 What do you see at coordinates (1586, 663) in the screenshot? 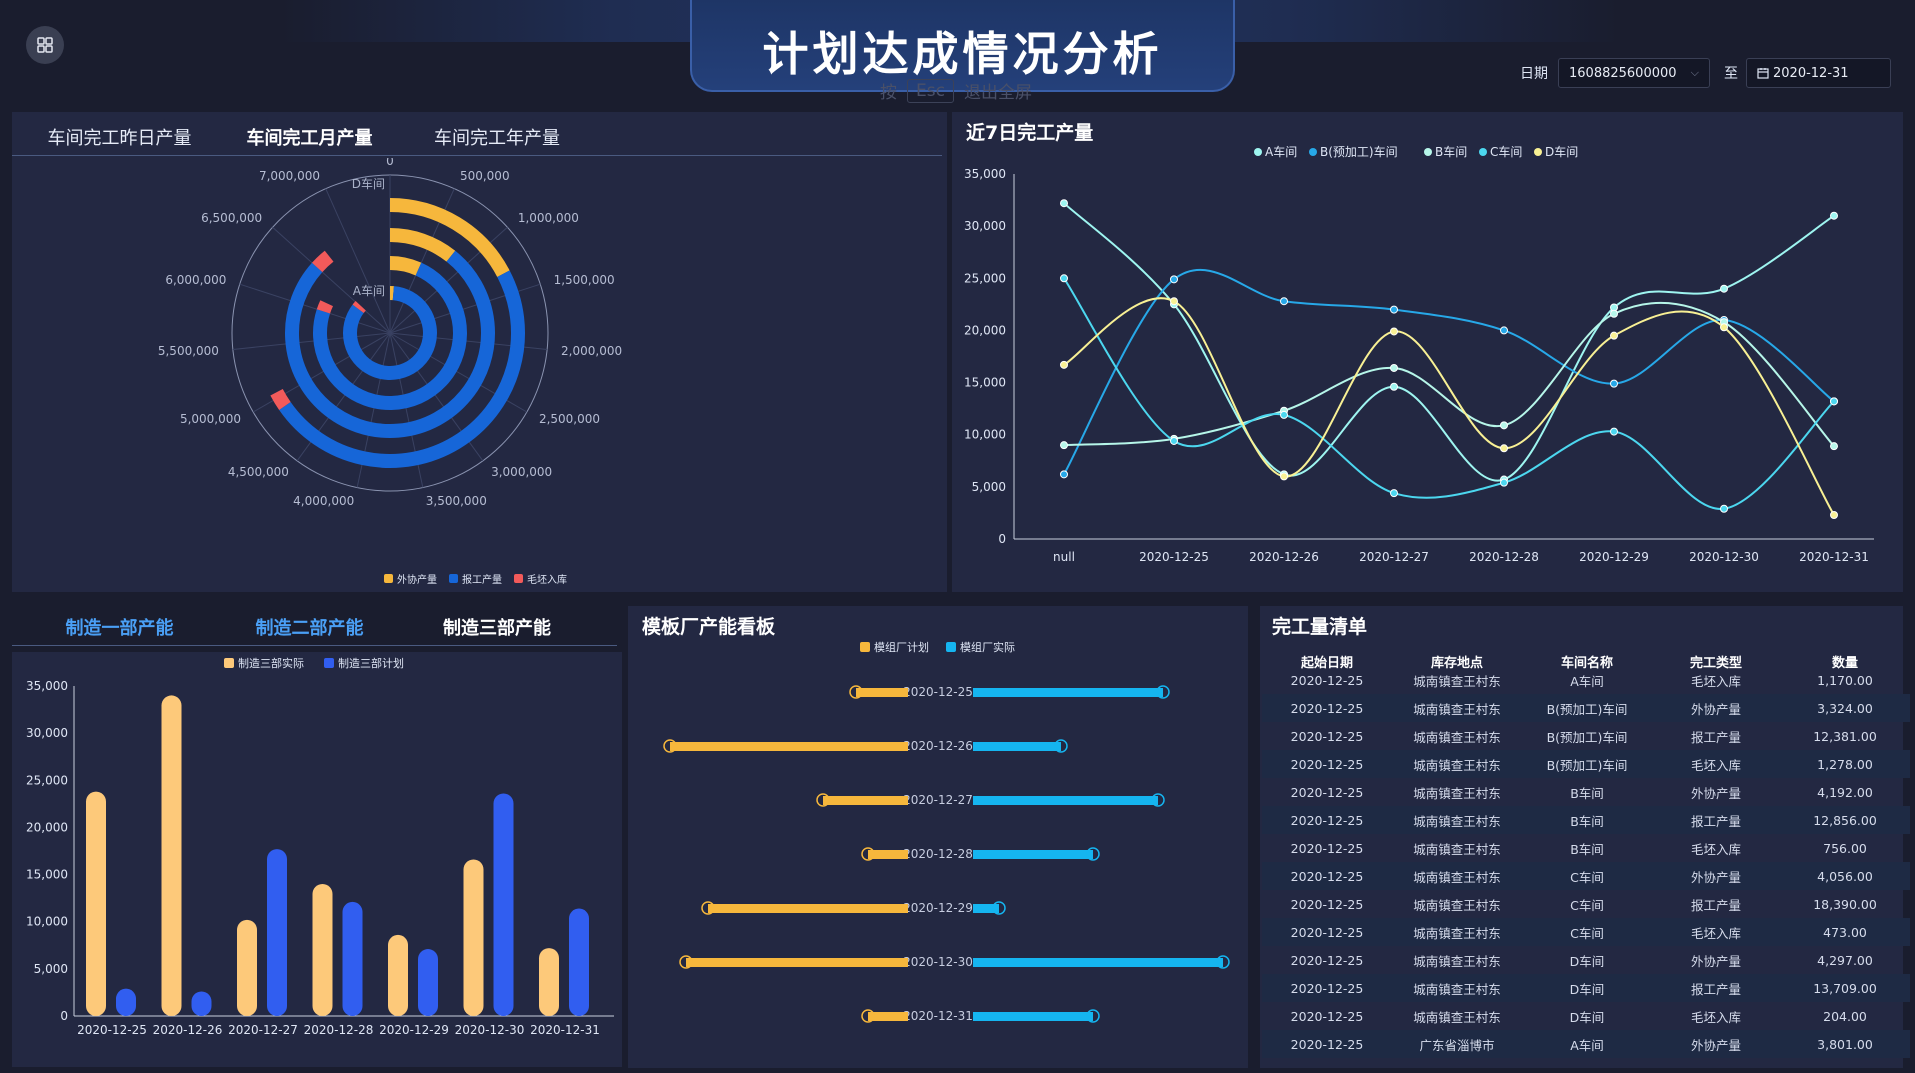
I see `col-workshop: 车间名称` at bounding box center [1586, 663].